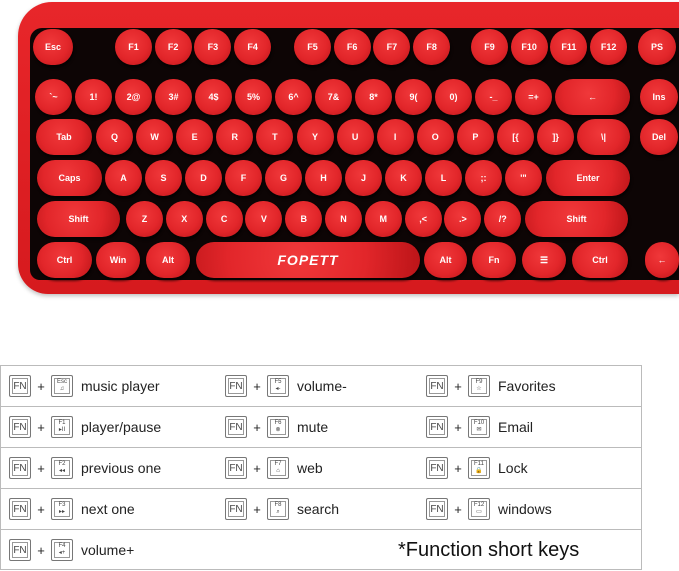 This screenshot has width=679, height=571. I want to click on function-key-icon: F3 ▸▸, so click(62, 509).